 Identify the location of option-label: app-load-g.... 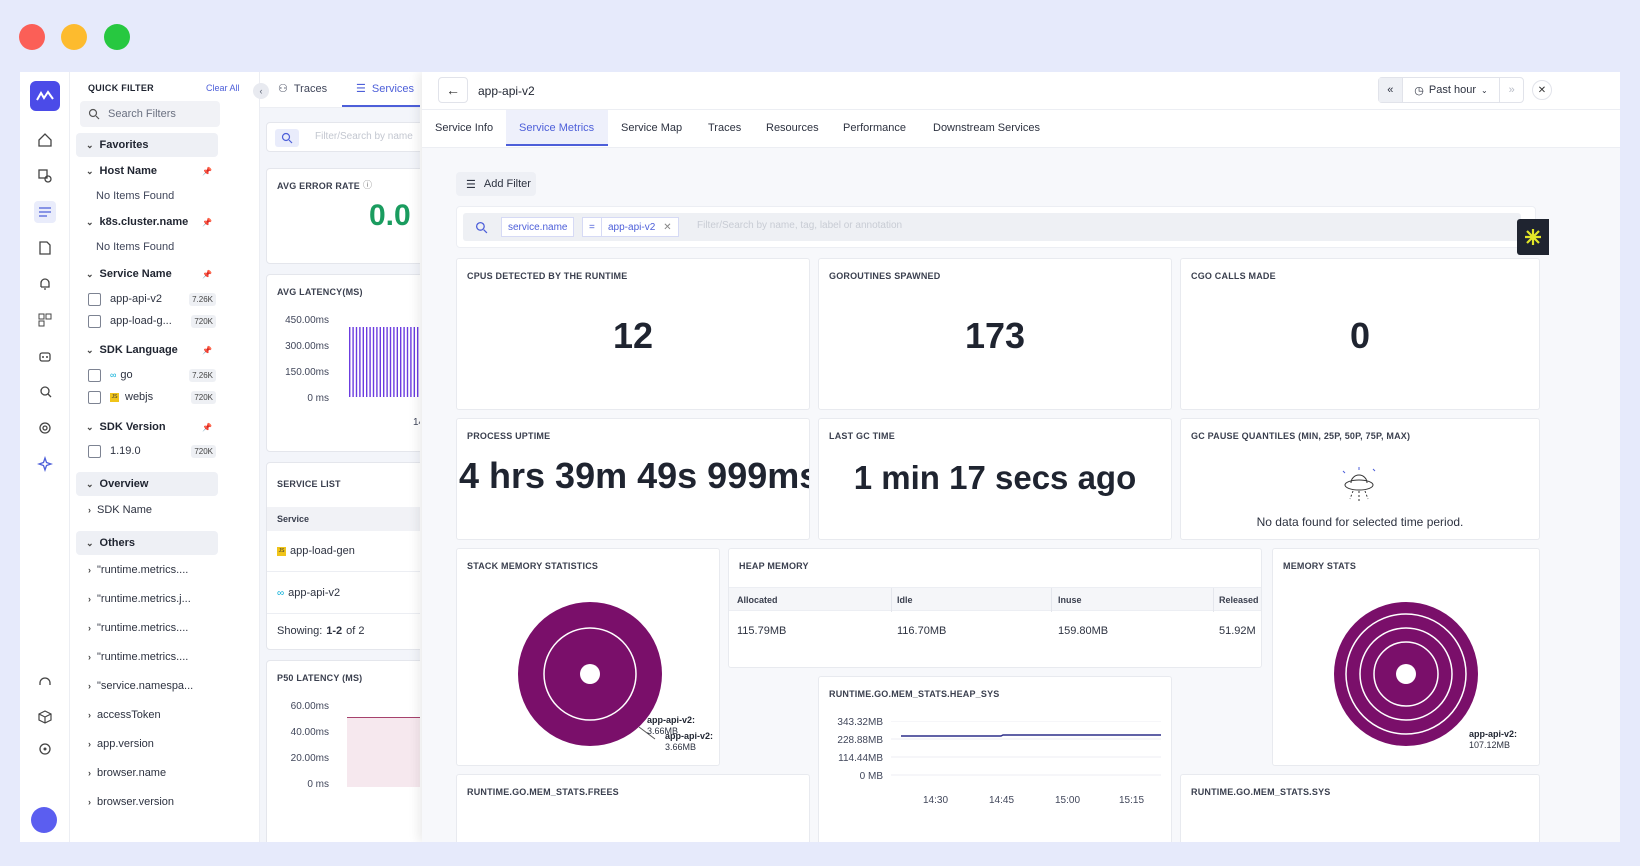
(141, 321).